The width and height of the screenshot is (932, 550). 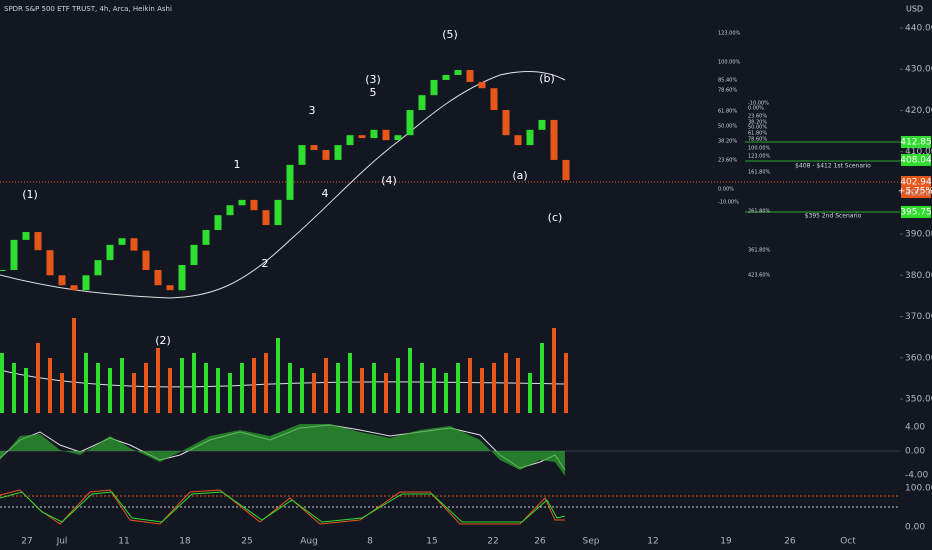 I want to click on x-tick-label: 8, so click(x=370, y=542).